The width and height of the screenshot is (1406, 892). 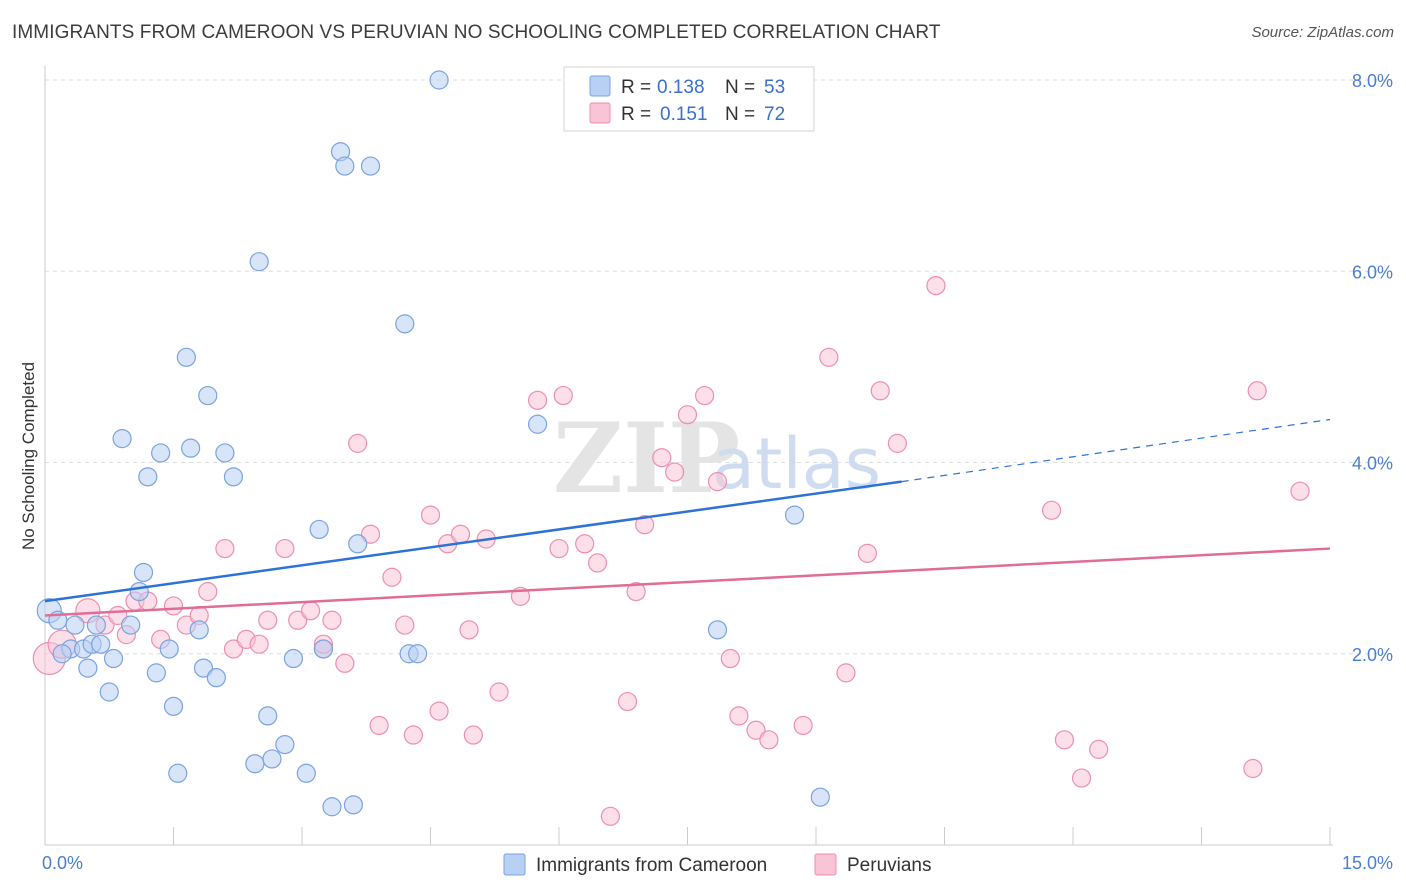 What do you see at coordinates (796, 464) in the screenshot?
I see `watermark-atlas: atlas` at bounding box center [796, 464].